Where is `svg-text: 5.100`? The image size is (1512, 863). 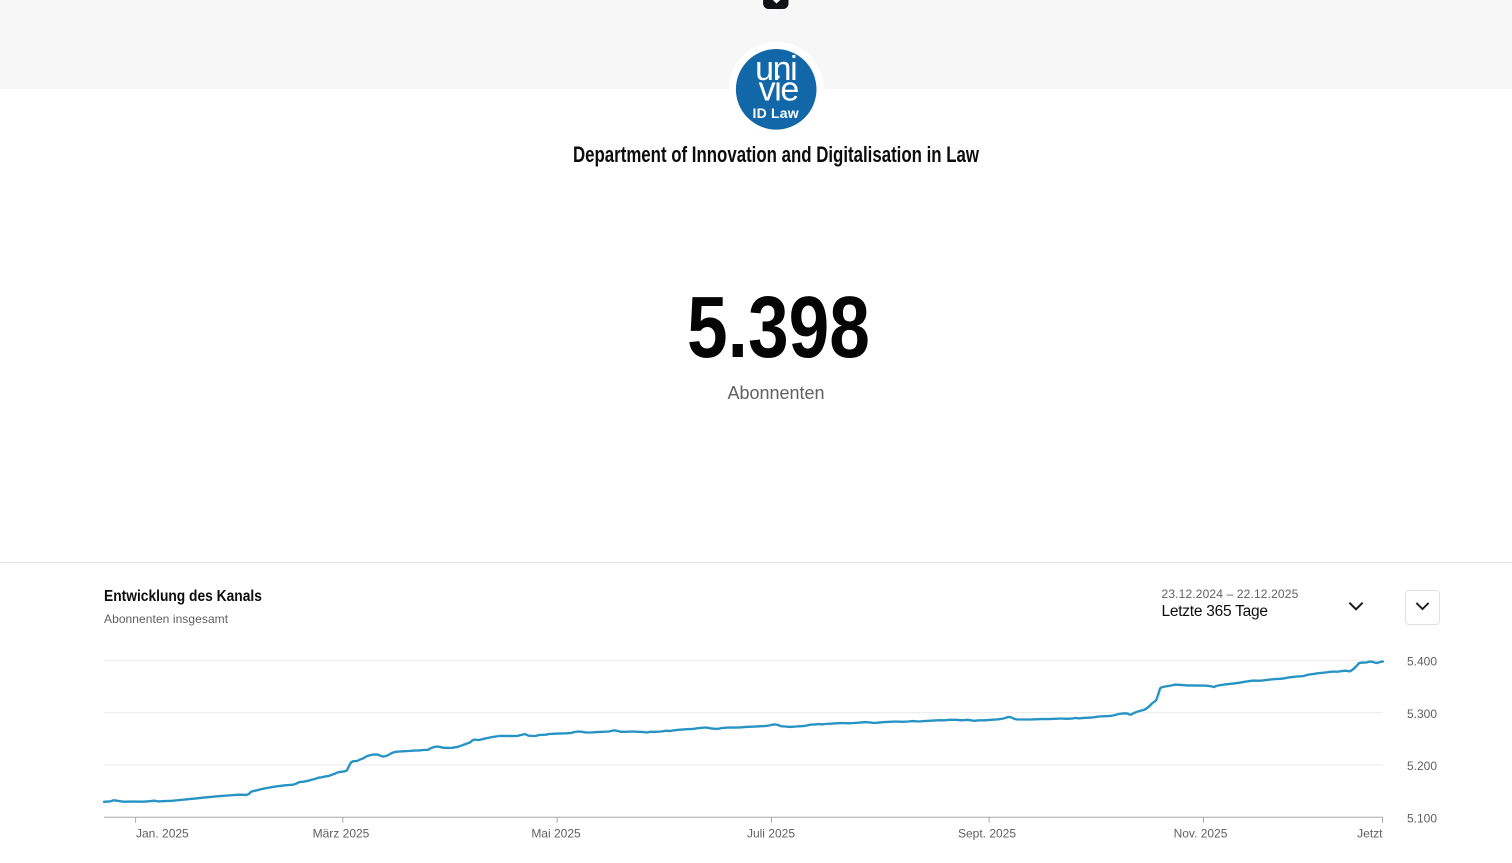
svg-text: 5.100 is located at coordinates (1422, 819).